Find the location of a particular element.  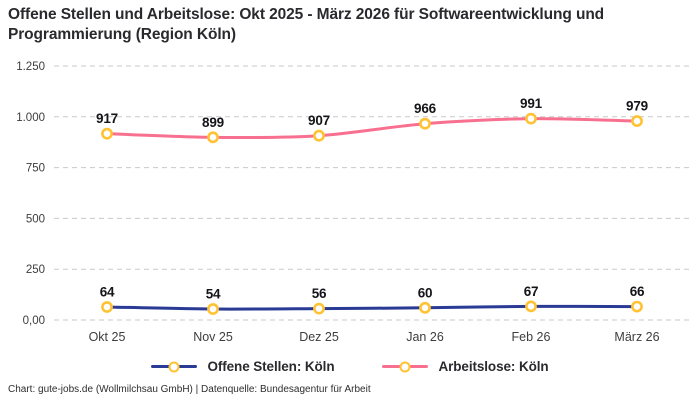

y-axis-tick-label: 1.250 is located at coordinates (30, 67).